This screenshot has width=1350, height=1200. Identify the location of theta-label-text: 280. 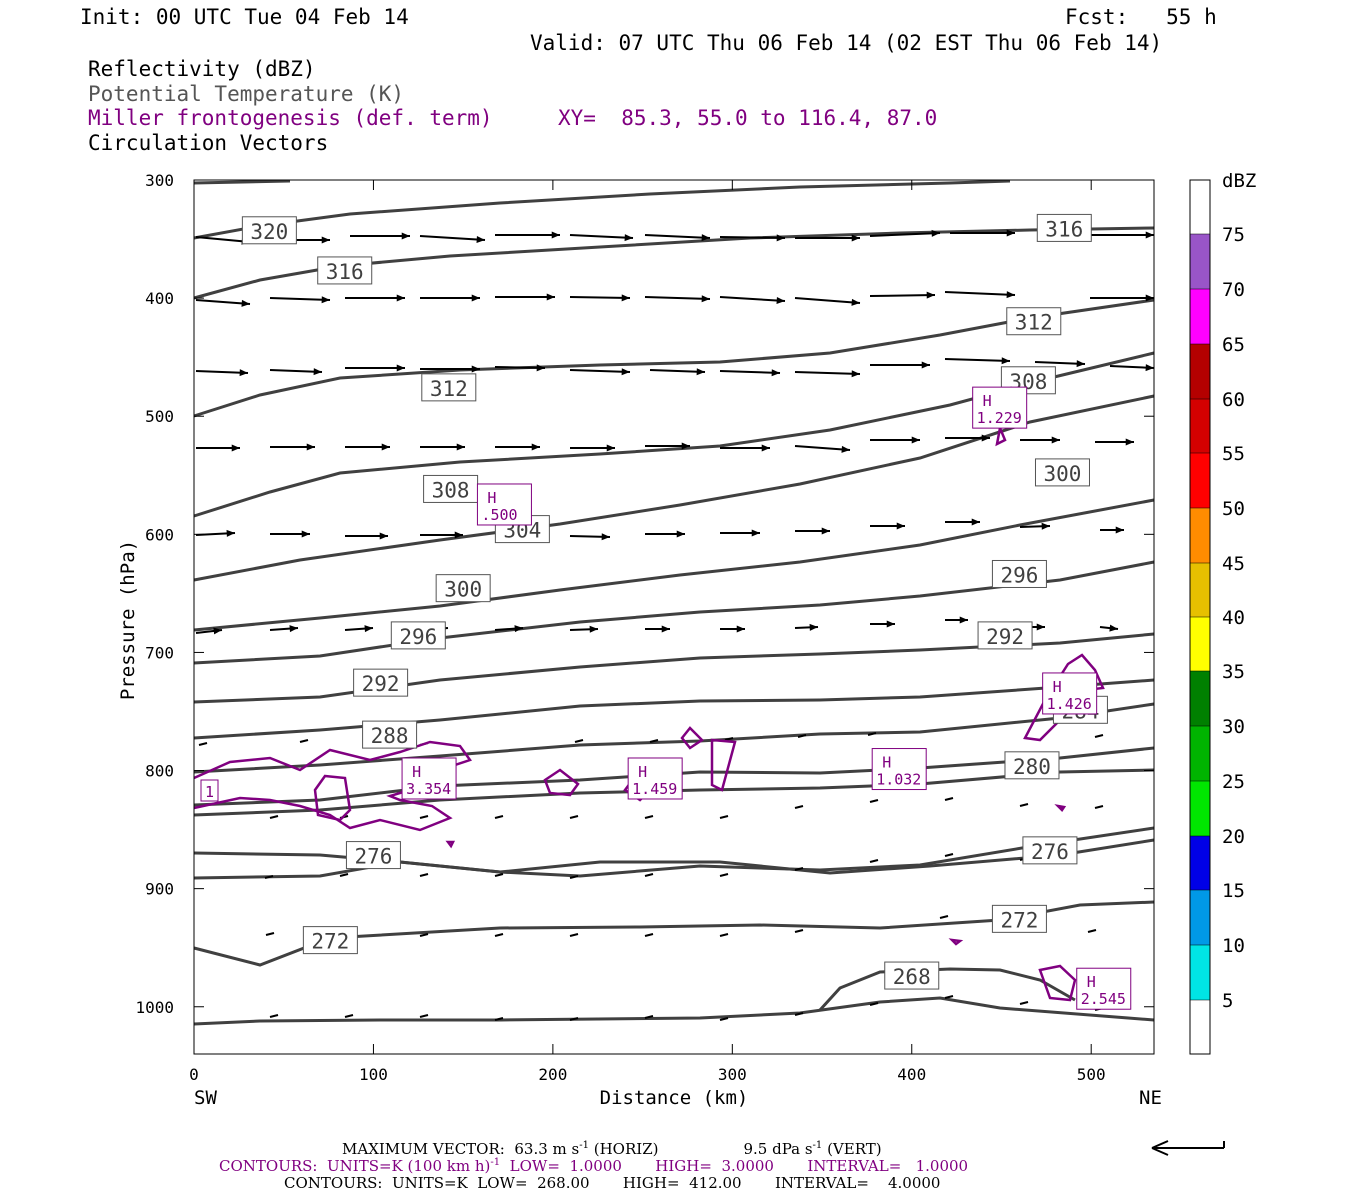
(1032, 767).